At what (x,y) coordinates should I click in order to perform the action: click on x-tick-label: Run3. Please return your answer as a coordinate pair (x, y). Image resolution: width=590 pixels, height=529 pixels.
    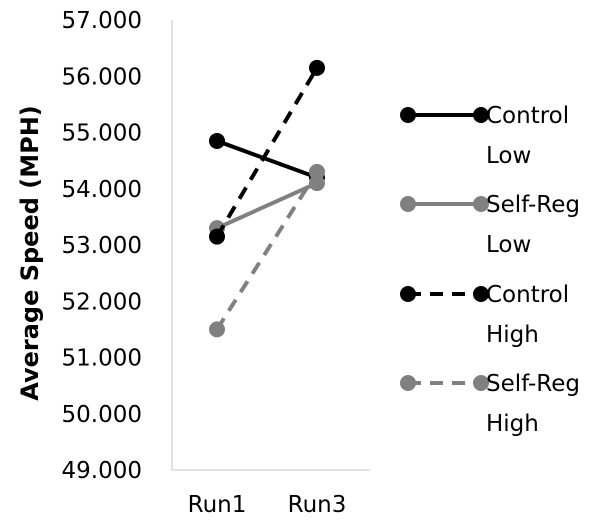
    Looking at the image, I should click on (317, 505).